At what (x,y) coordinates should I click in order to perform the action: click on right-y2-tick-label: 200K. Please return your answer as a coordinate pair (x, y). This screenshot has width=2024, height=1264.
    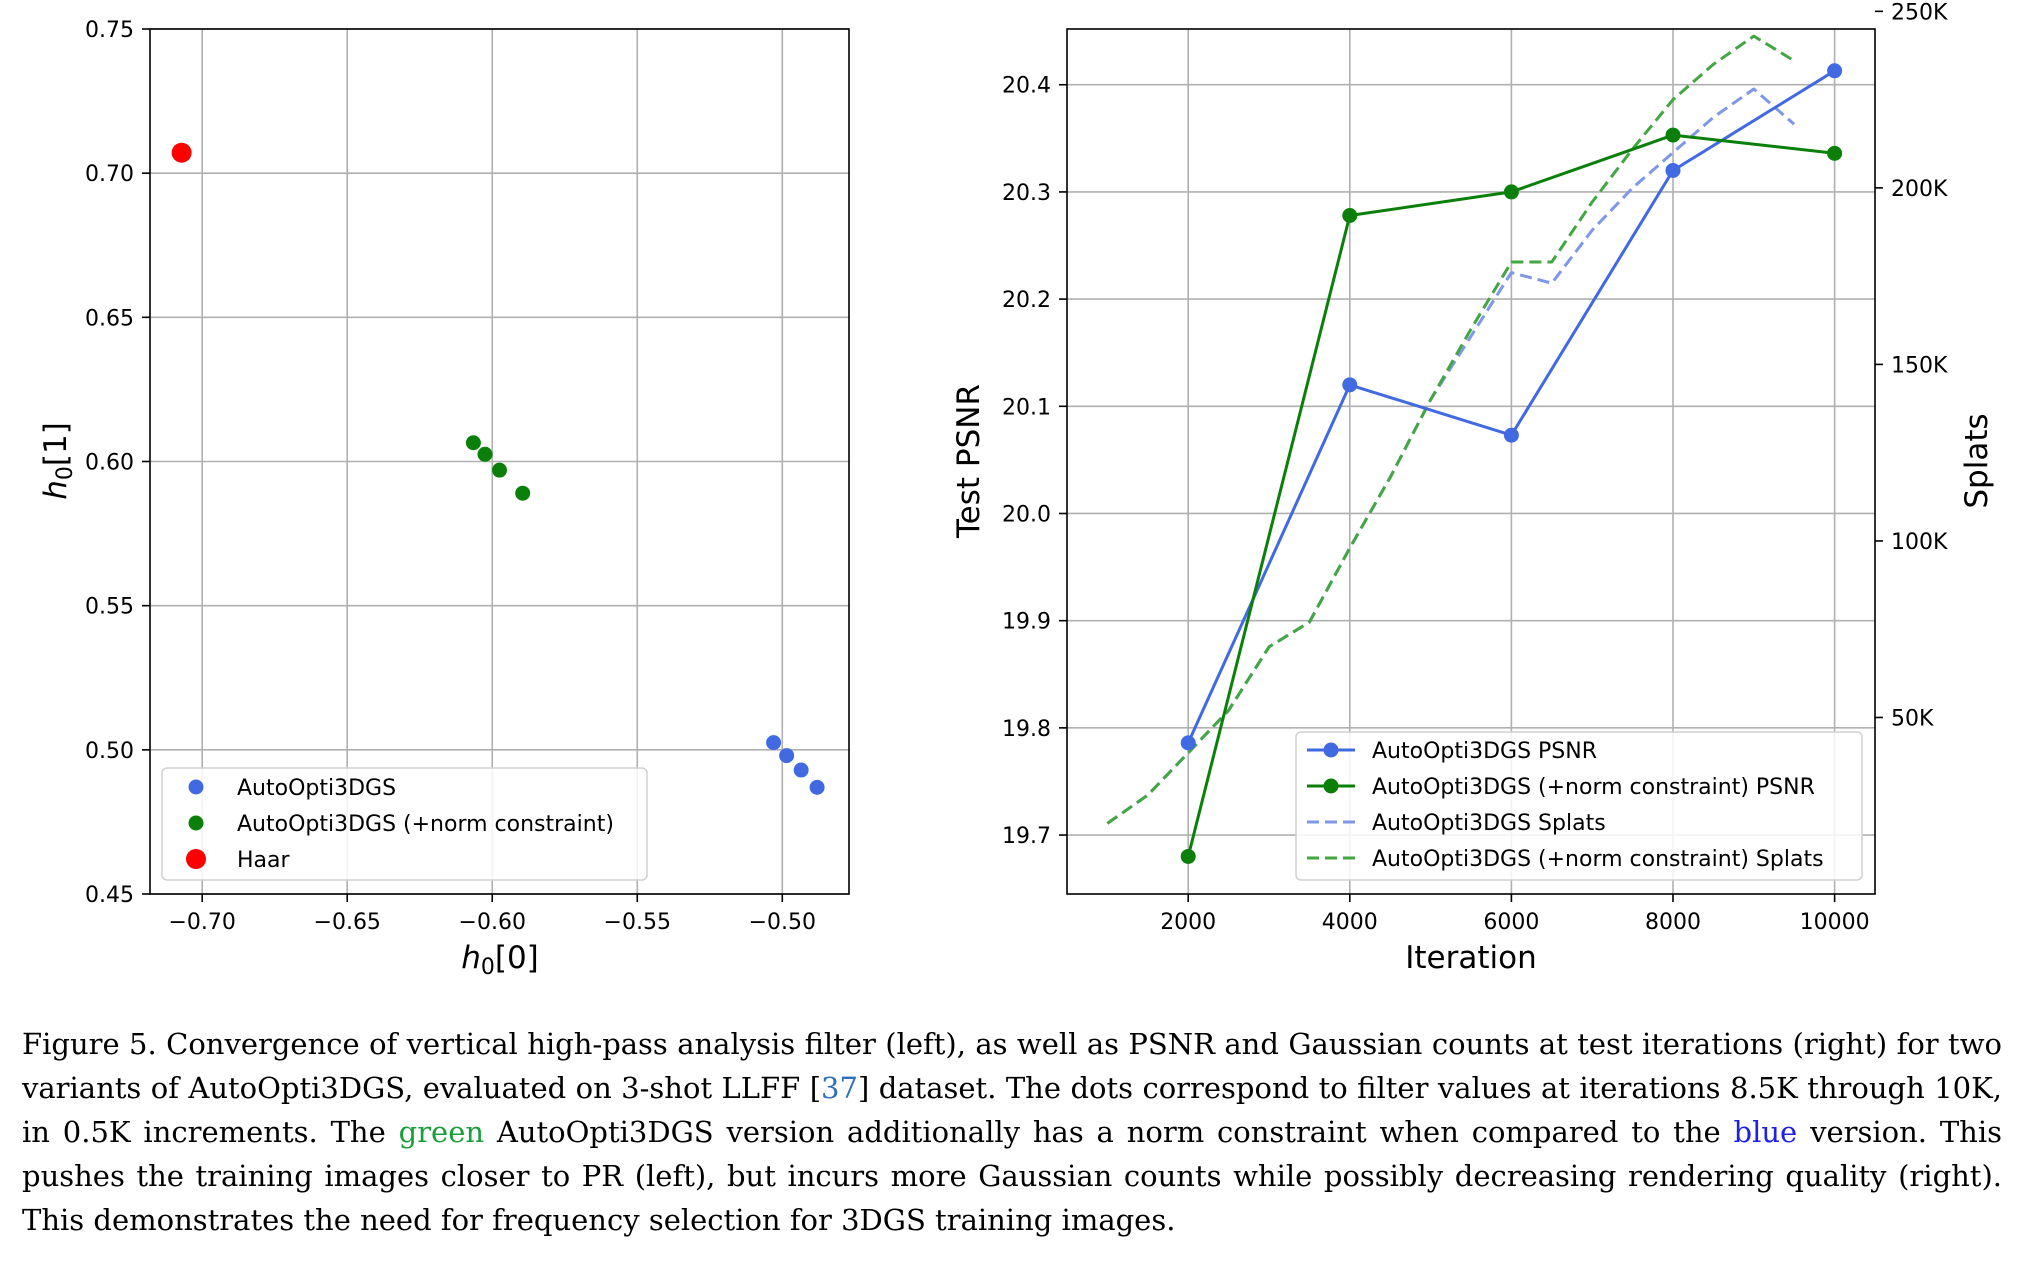
    Looking at the image, I should click on (1919, 189).